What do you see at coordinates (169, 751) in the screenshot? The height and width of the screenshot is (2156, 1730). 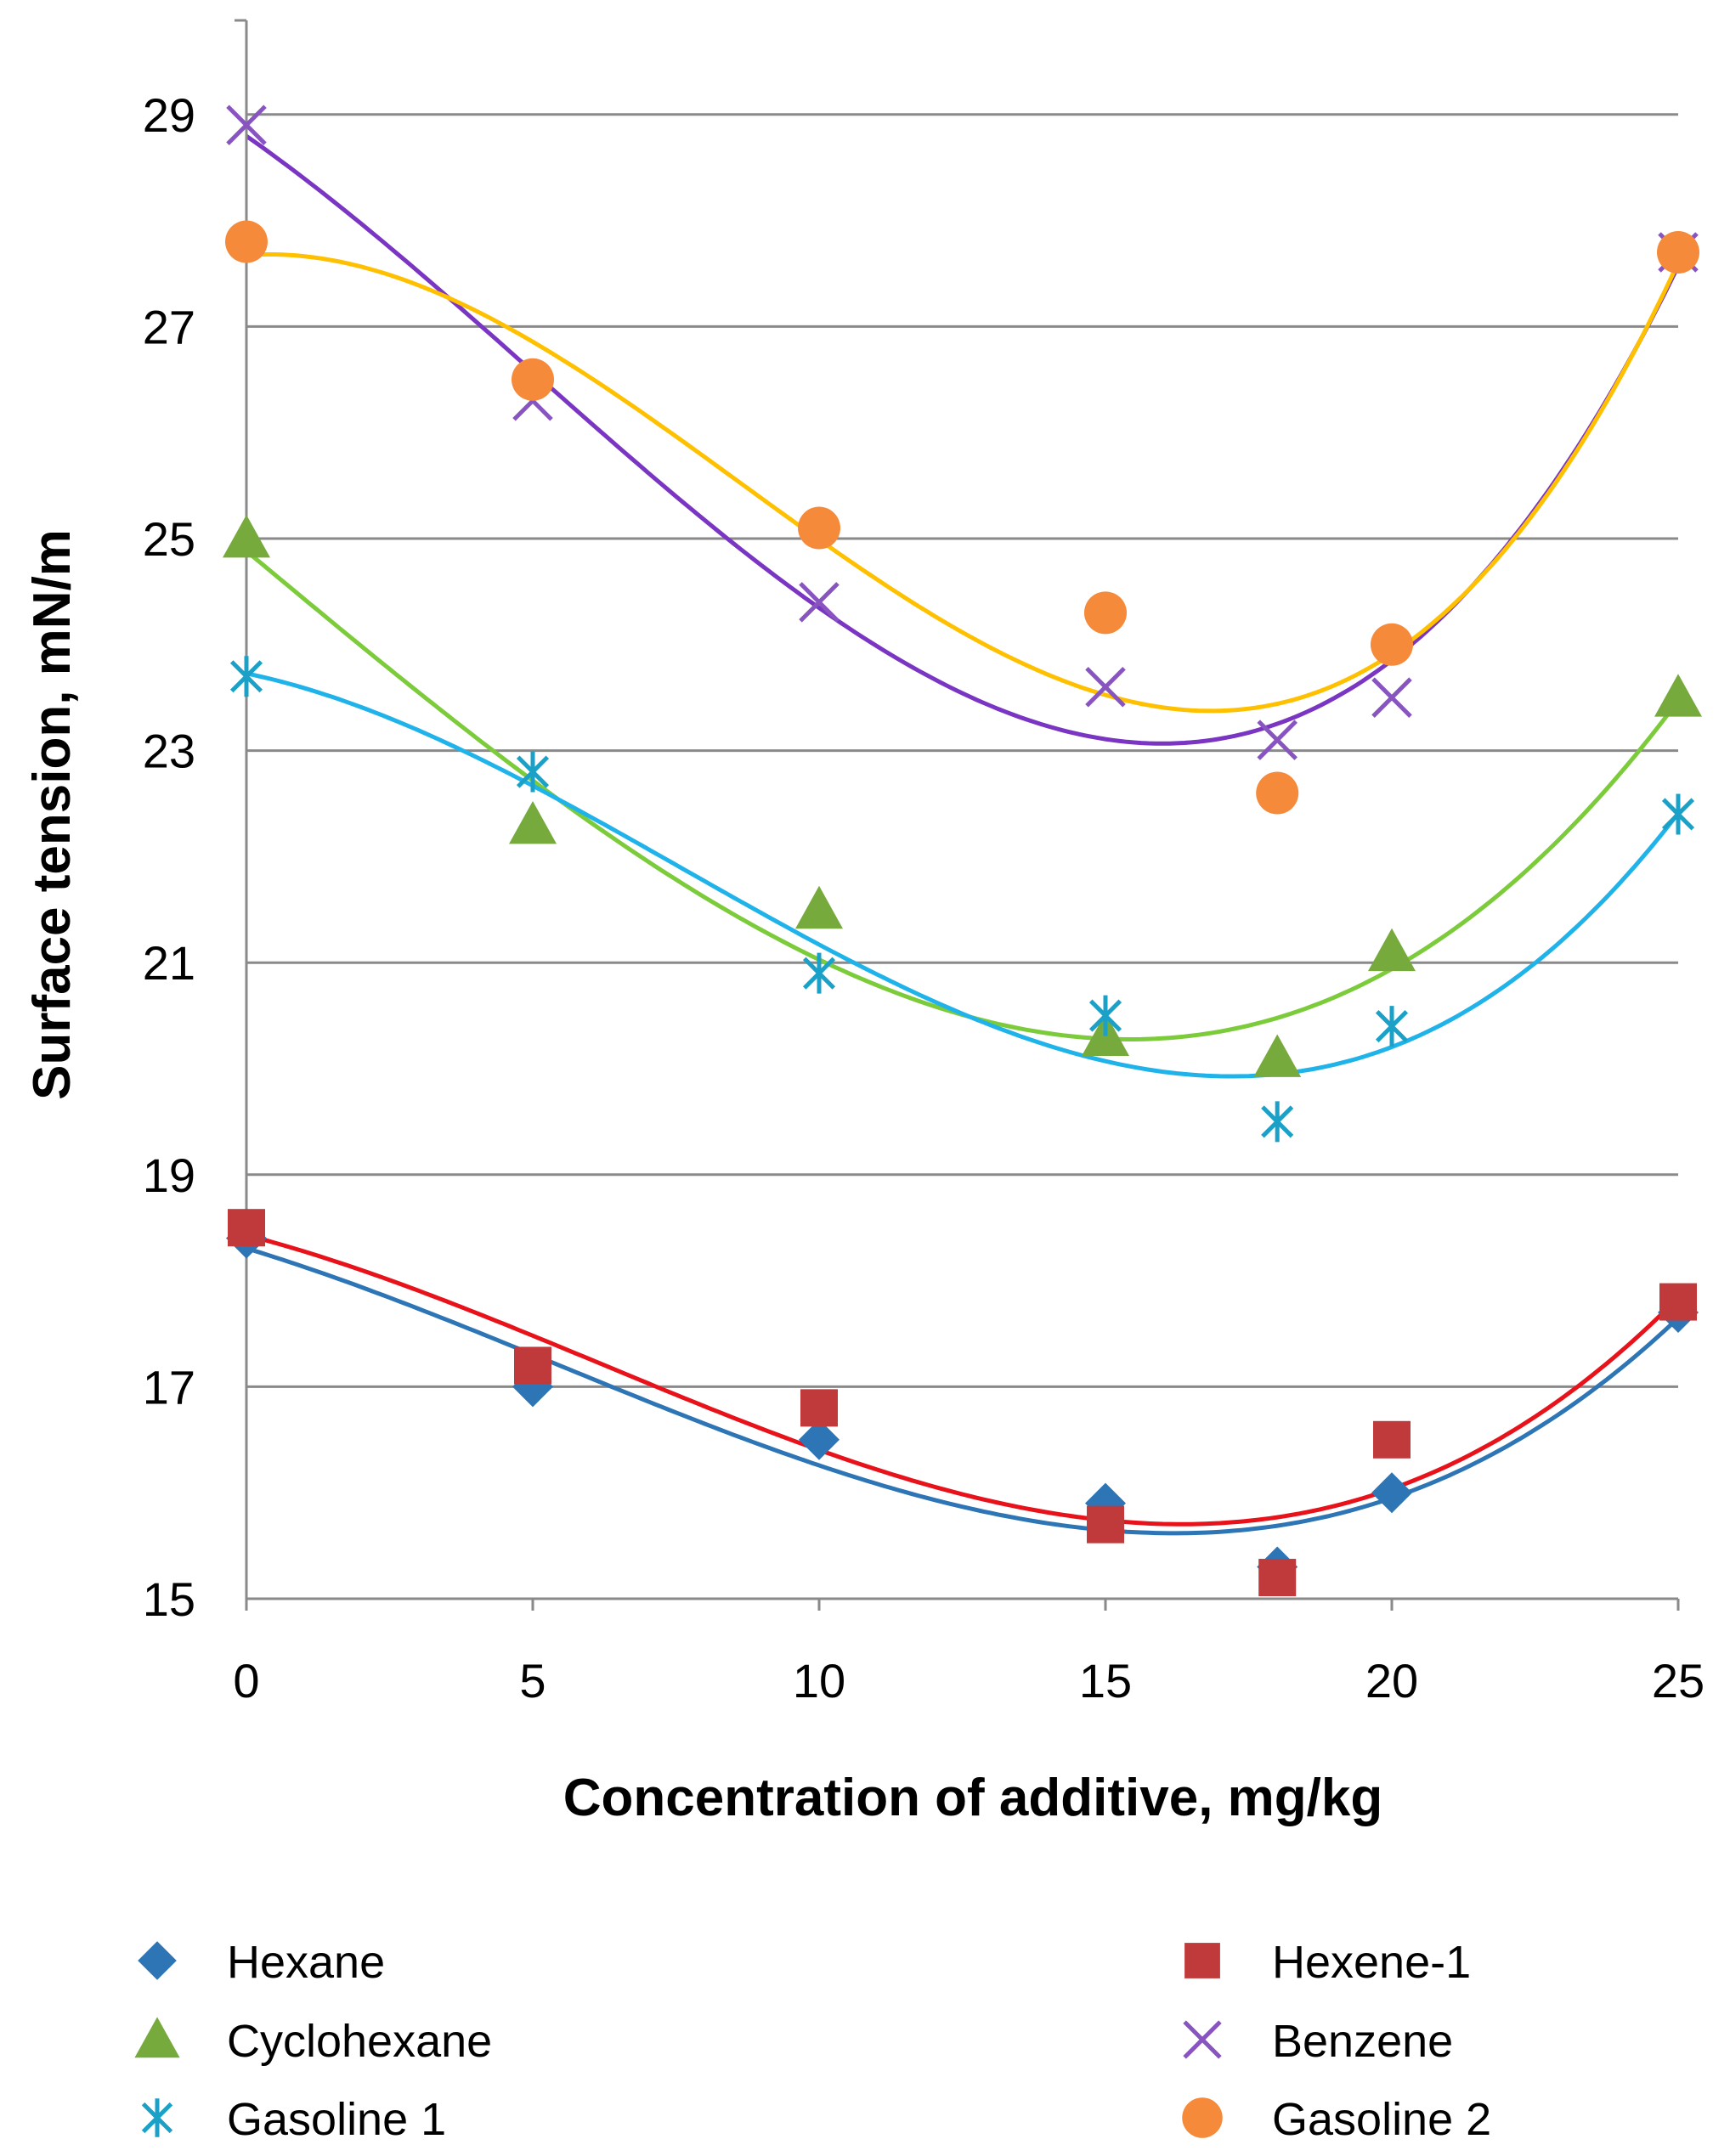 I see `y-tick-label: 23` at bounding box center [169, 751].